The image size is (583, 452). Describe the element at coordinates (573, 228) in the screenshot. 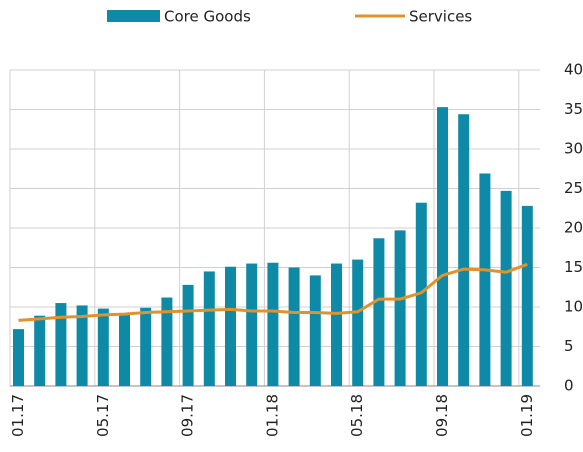

I see `y-tick-label: 20` at that location.